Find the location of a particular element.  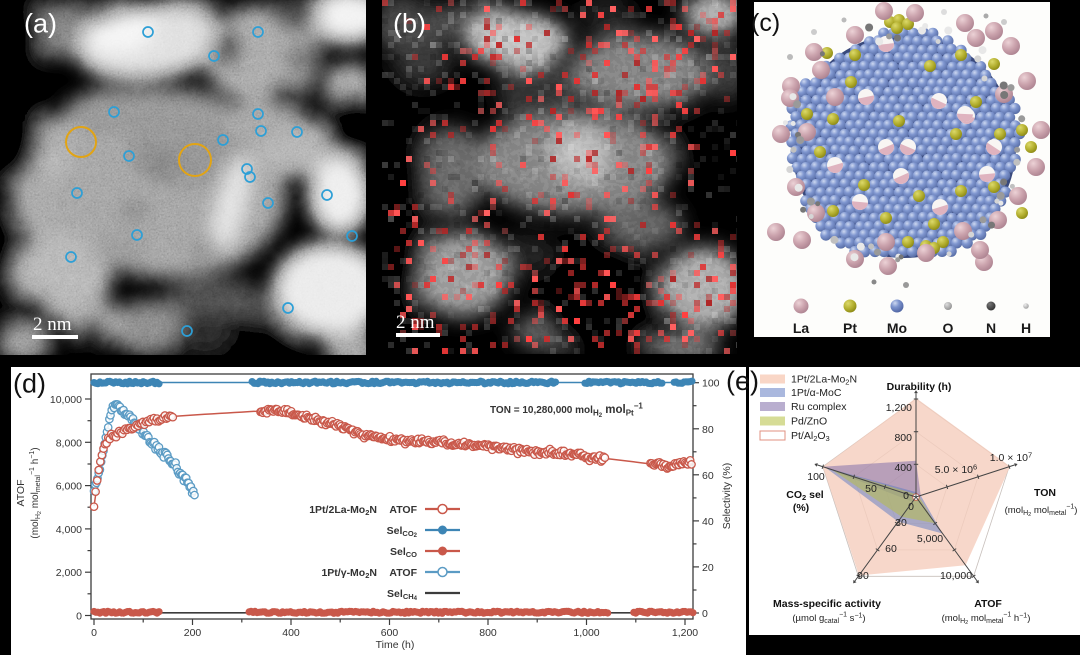

svg-text: Pt/Al2O3 is located at coordinates (810, 436).